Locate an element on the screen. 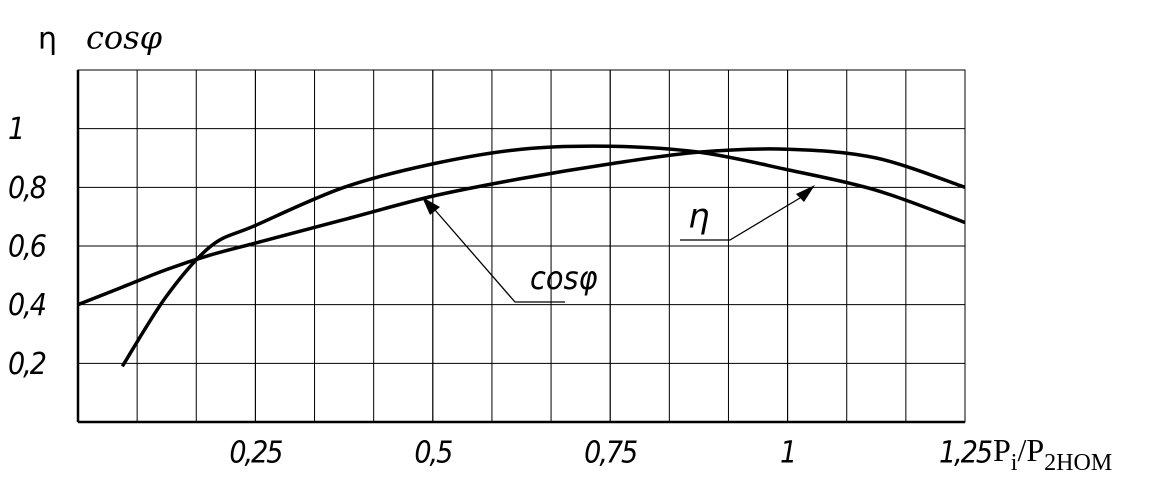  leader-cos is located at coordinates (499, 256).